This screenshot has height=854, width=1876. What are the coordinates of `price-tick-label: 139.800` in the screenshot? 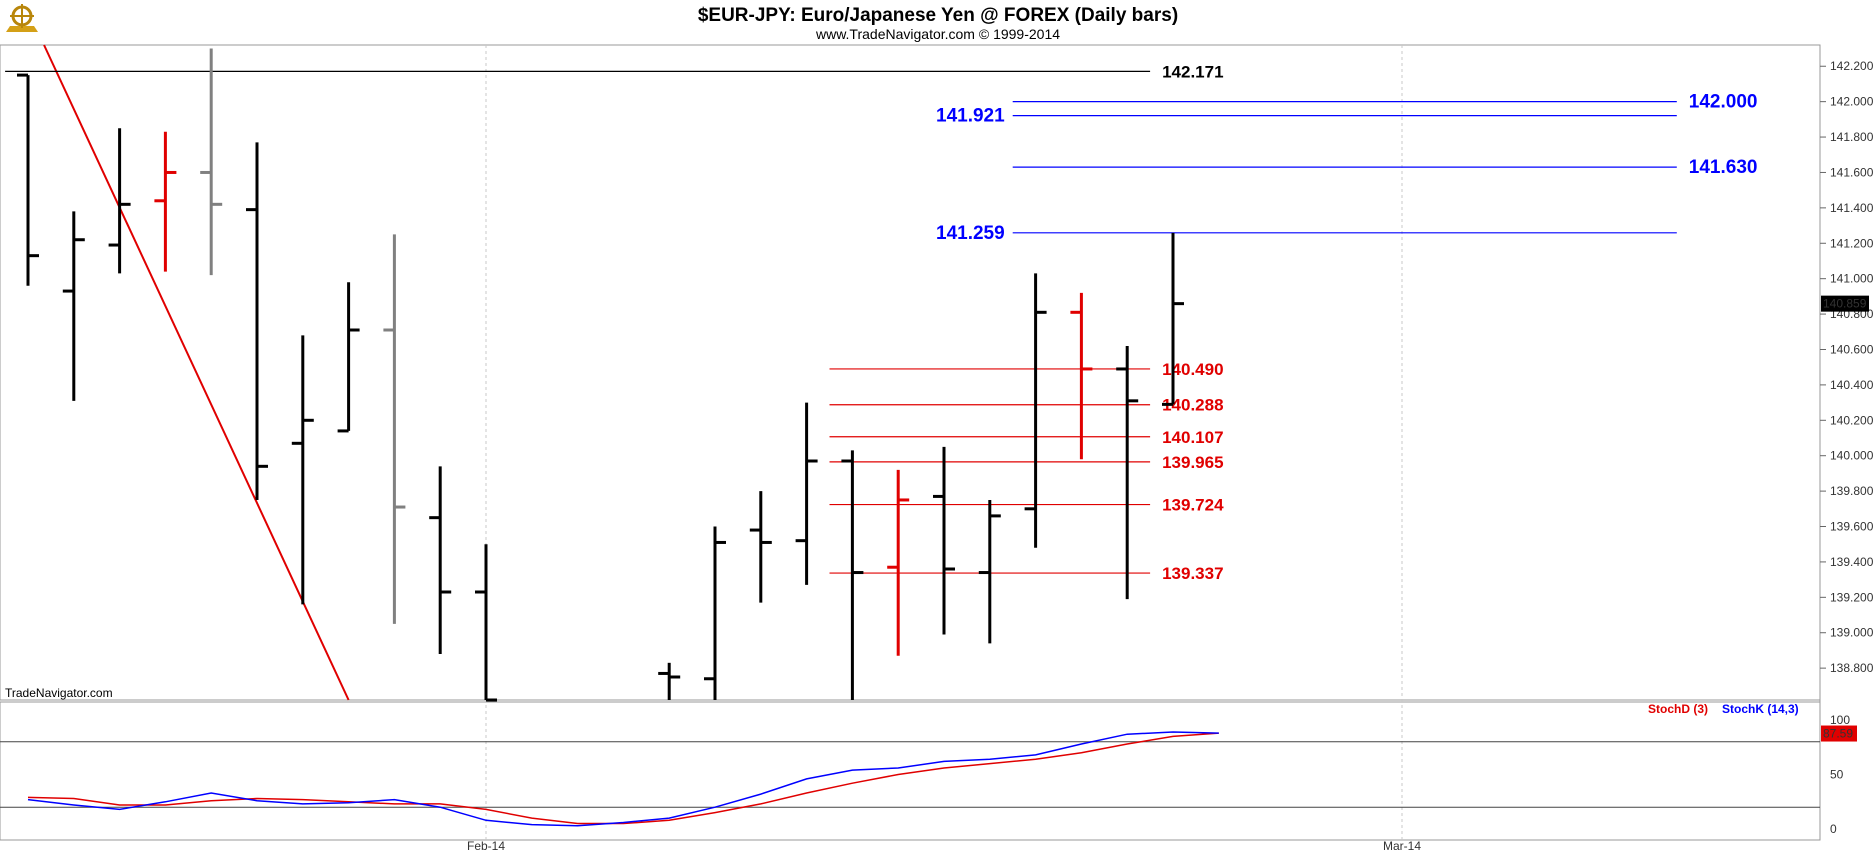 It's located at (1852, 491).